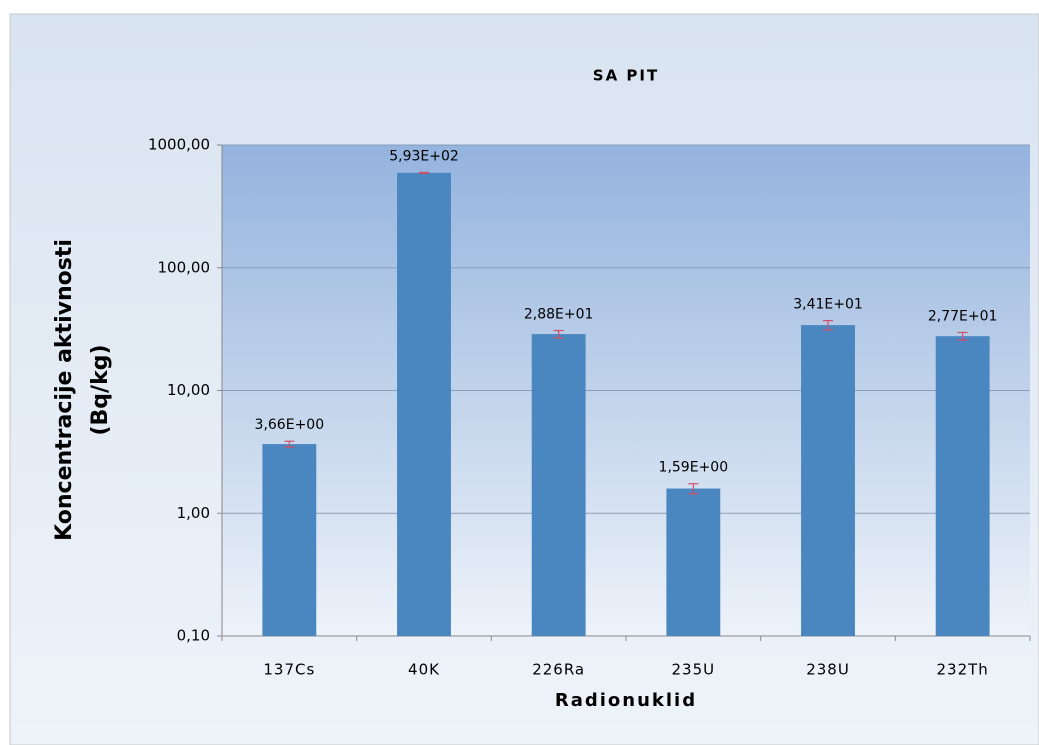 The width and height of the screenshot is (1039, 745). I want to click on x-tick-label: 137Cs, so click(289, 670).